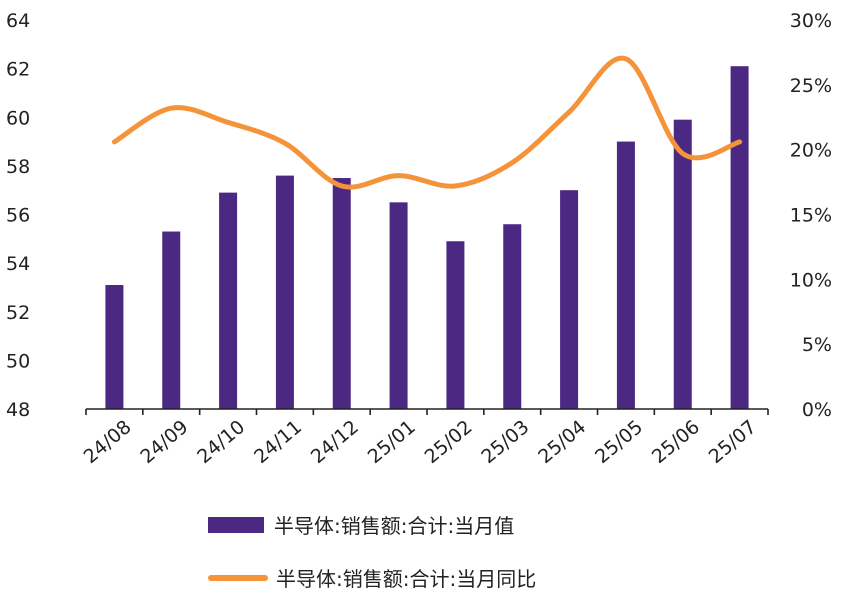  I want to click on right-tick-label: 5%, so click(817, 345).